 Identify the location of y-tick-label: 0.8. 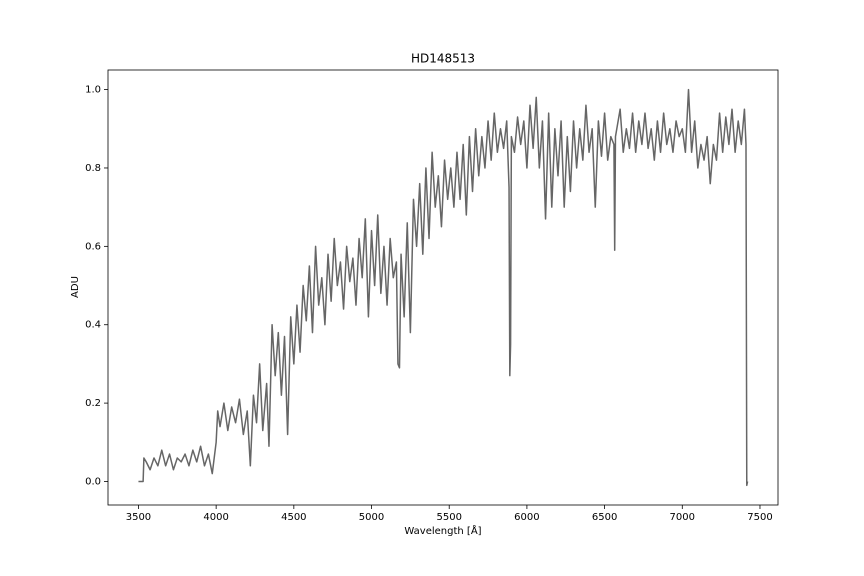
(93, 168).